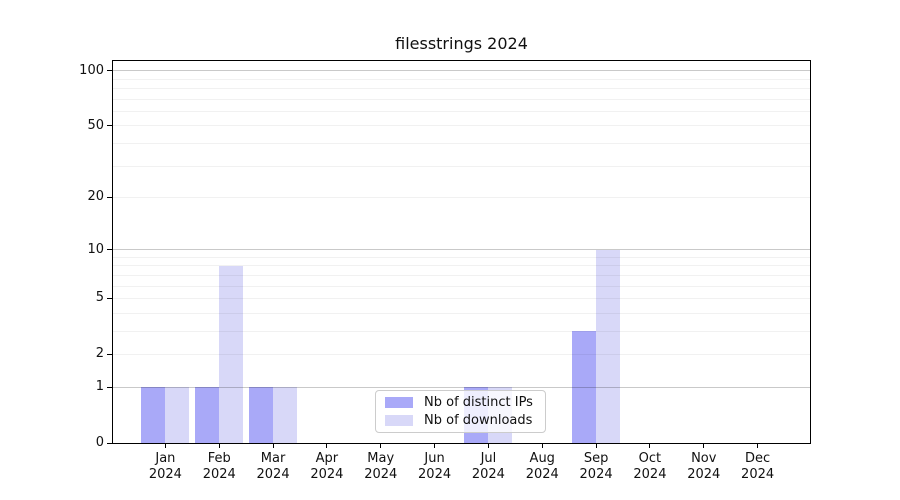 The width and height of the screenshot is (900, 500). I want to click on legend-swatch-distinct-ips, so click(399, 402).